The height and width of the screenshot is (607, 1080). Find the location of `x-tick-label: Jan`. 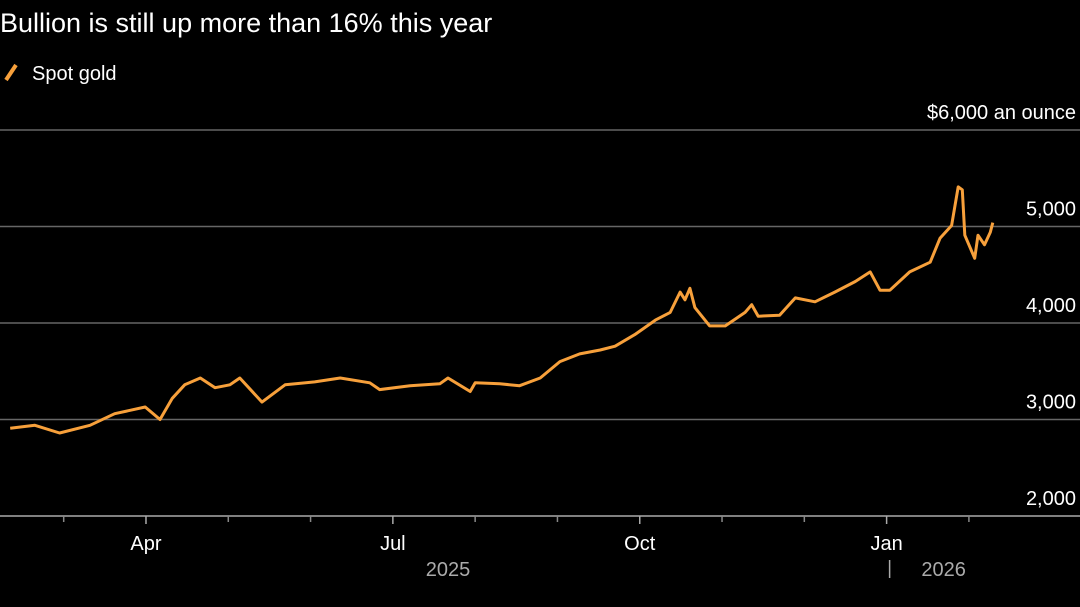

x-tick-label: Jan is located at coordinates (886, 544).